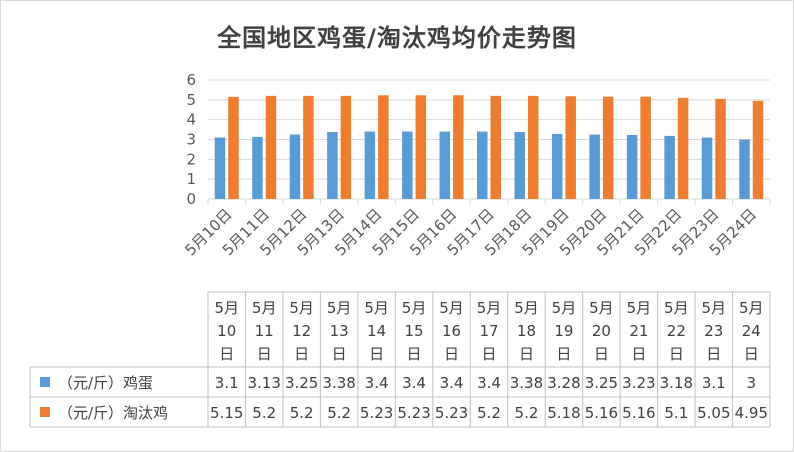  I want to click on y-tick-label: 1, so click(191, 179).